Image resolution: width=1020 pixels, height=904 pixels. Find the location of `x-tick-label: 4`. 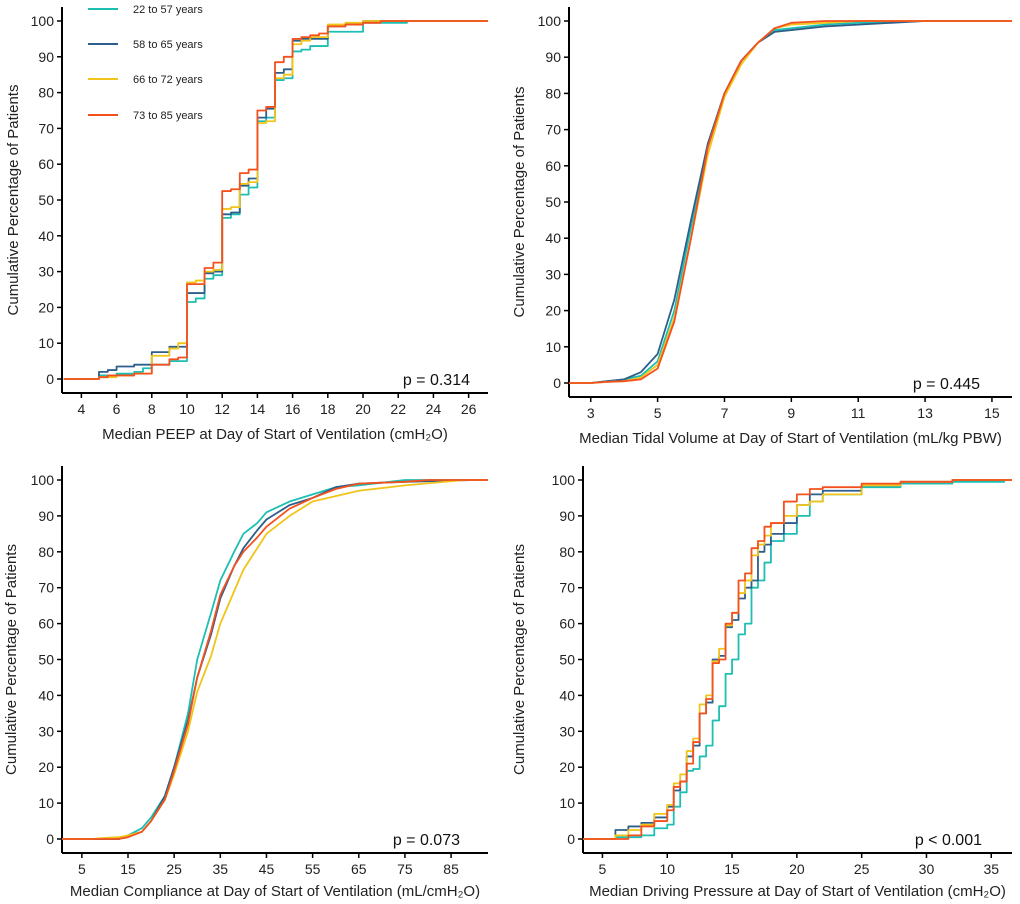

x-tick-label: 4 is located at coordinates (81, 409).